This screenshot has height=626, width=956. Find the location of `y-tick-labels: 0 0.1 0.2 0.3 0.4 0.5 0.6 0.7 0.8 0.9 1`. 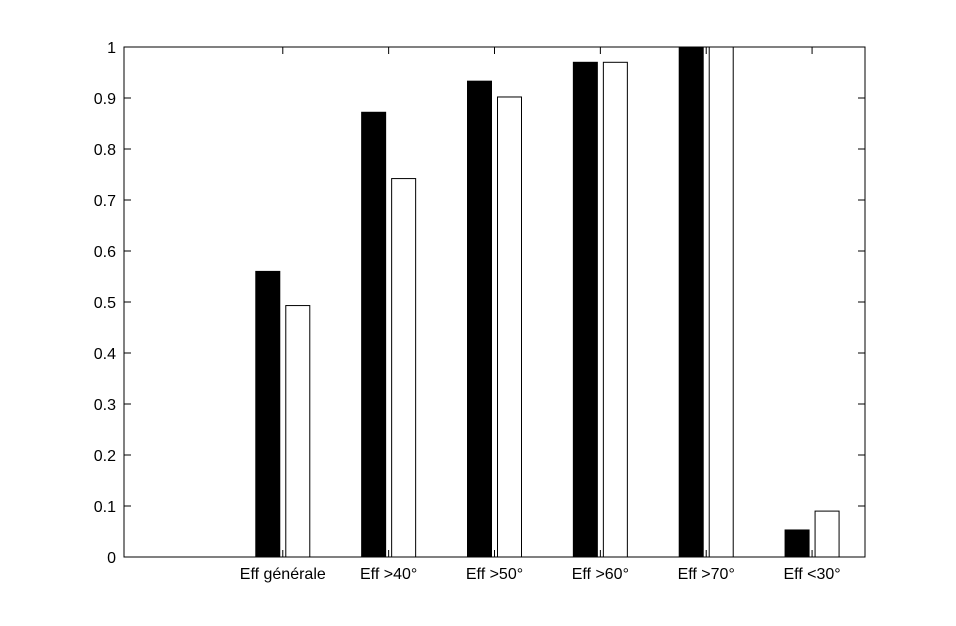

y-tick-labels: 0 0.1 0.2 0.3 0.4 0.5 0.6 0.7 0.8 0.9 1 is located at coordinates (105, 303).